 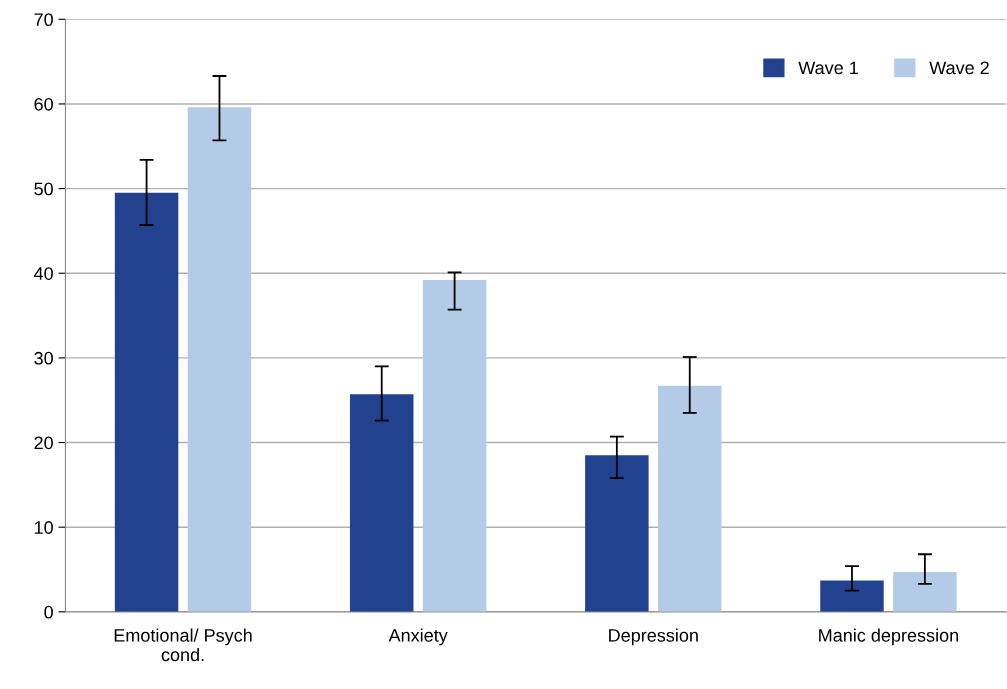 I want to click on x-tick-label: Manic depression, so click(x=889, y=637).